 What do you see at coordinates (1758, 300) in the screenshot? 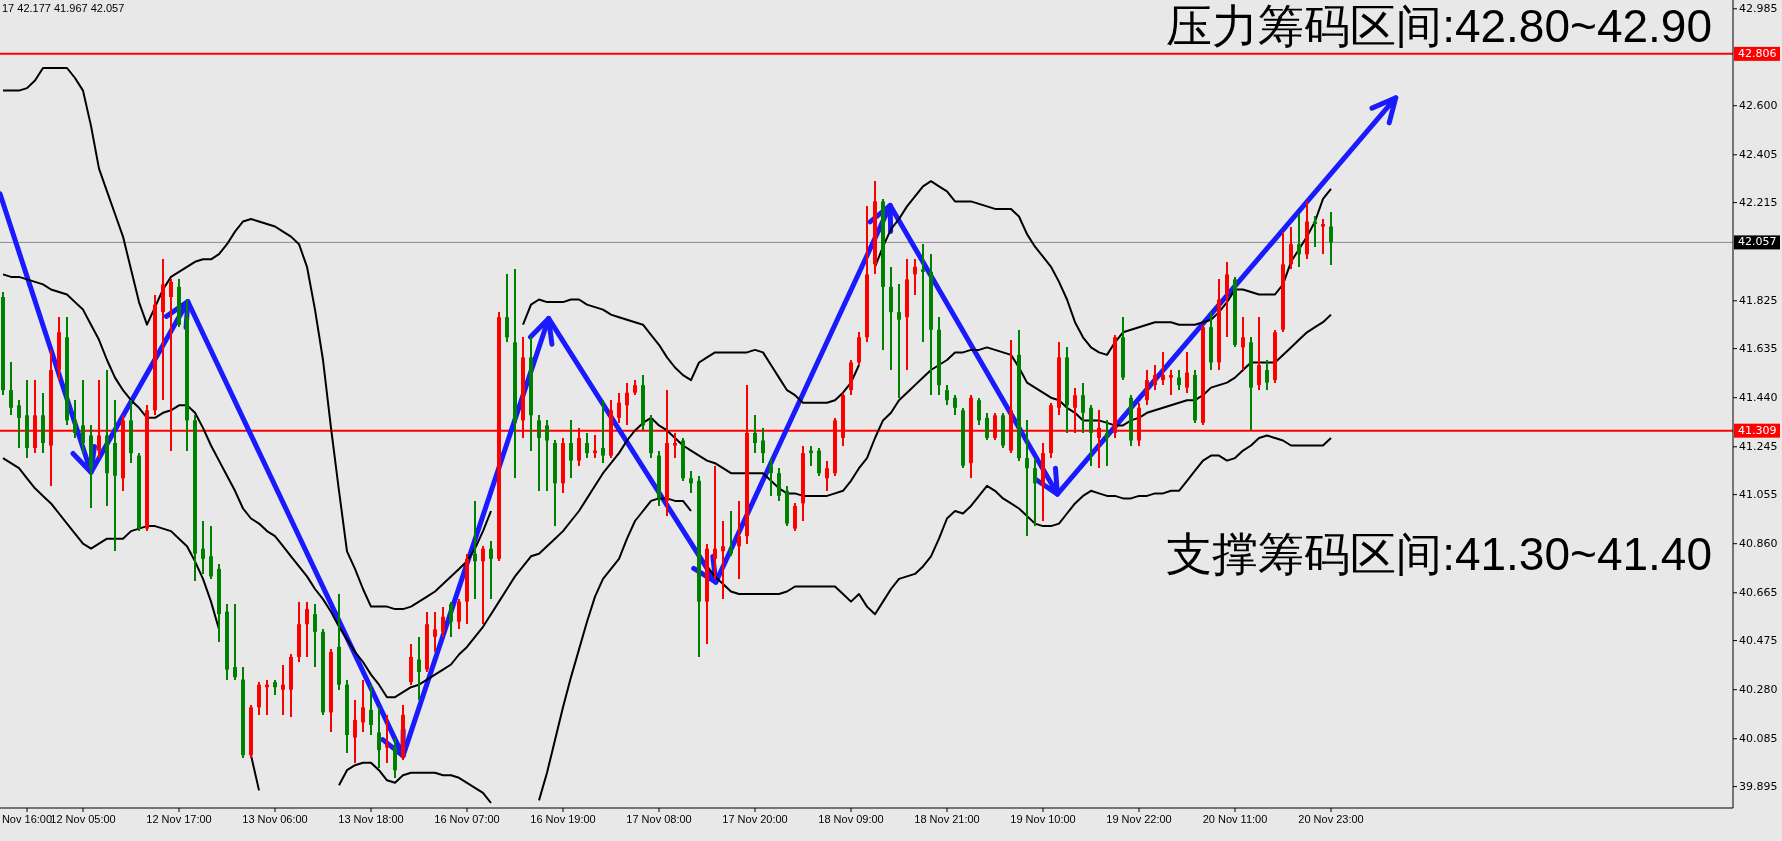
I see `y-tick-label: 41.825` at bounding box center [1758, 300].